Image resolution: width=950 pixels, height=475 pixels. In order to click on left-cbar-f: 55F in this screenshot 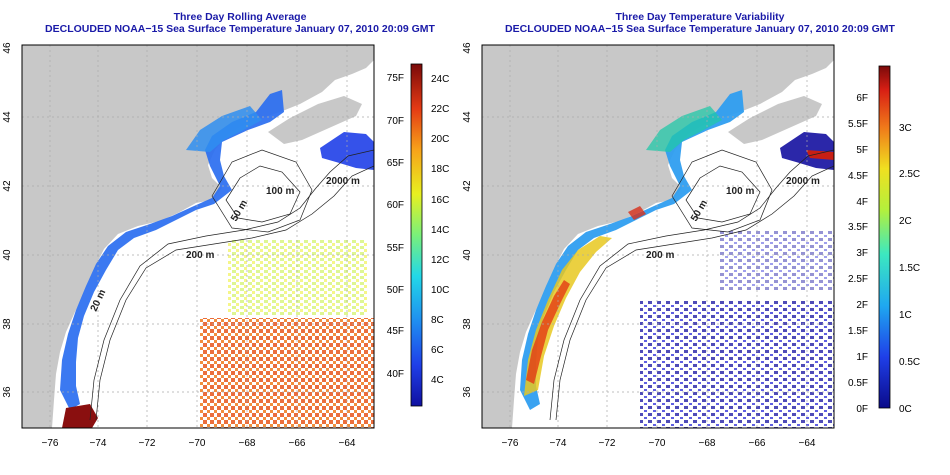, I will do `click(395, 248)`.